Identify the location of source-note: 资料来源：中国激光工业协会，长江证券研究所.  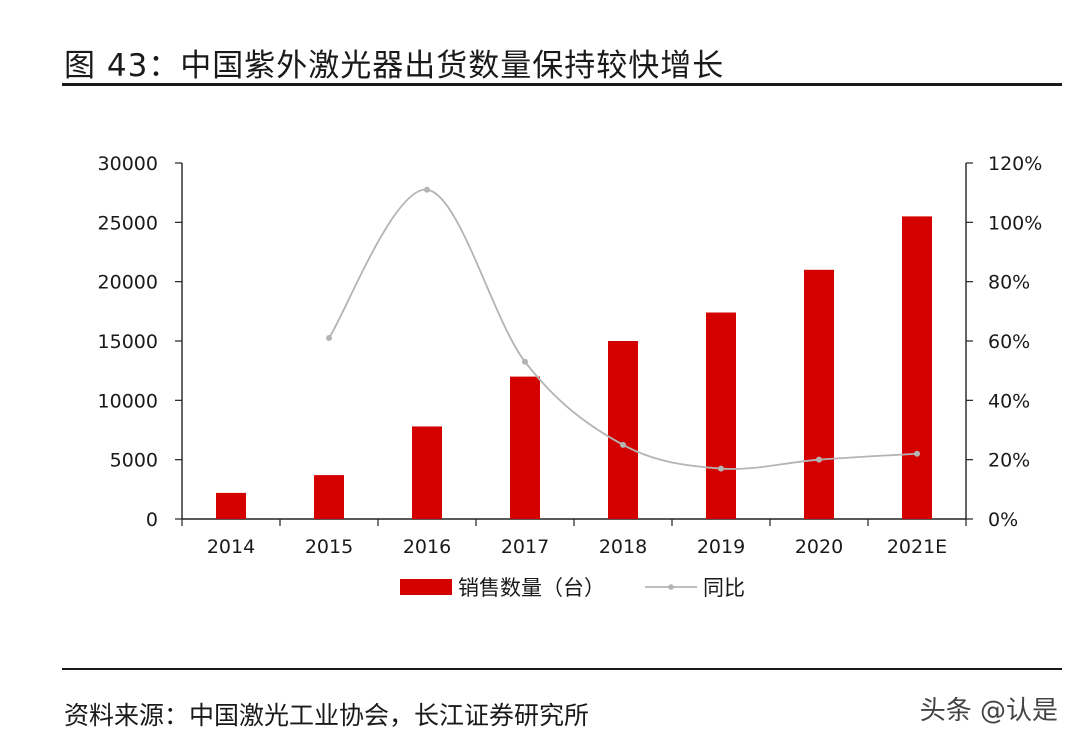
(327, 715).